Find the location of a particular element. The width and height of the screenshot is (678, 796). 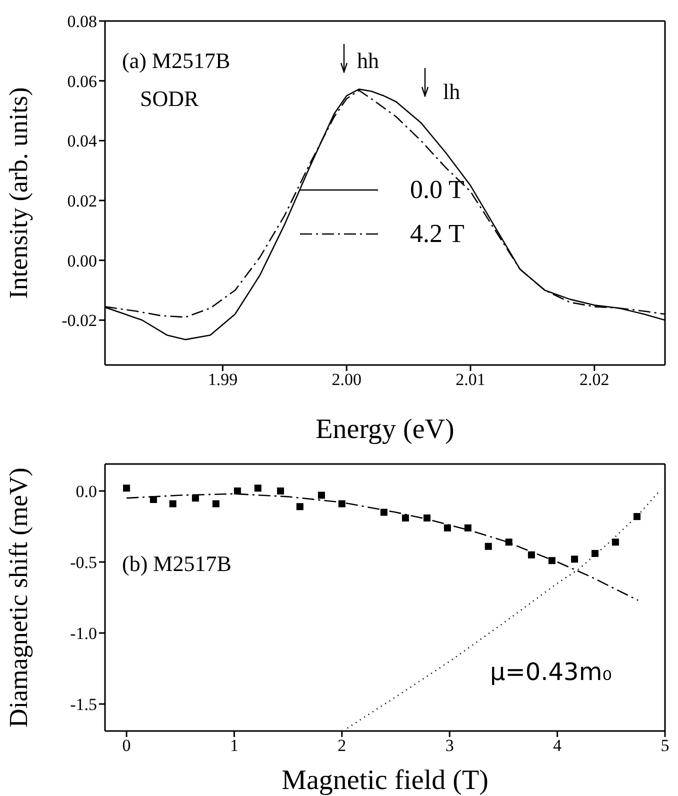

annotation: (b) M2517B is located at coordinates (177, 564).